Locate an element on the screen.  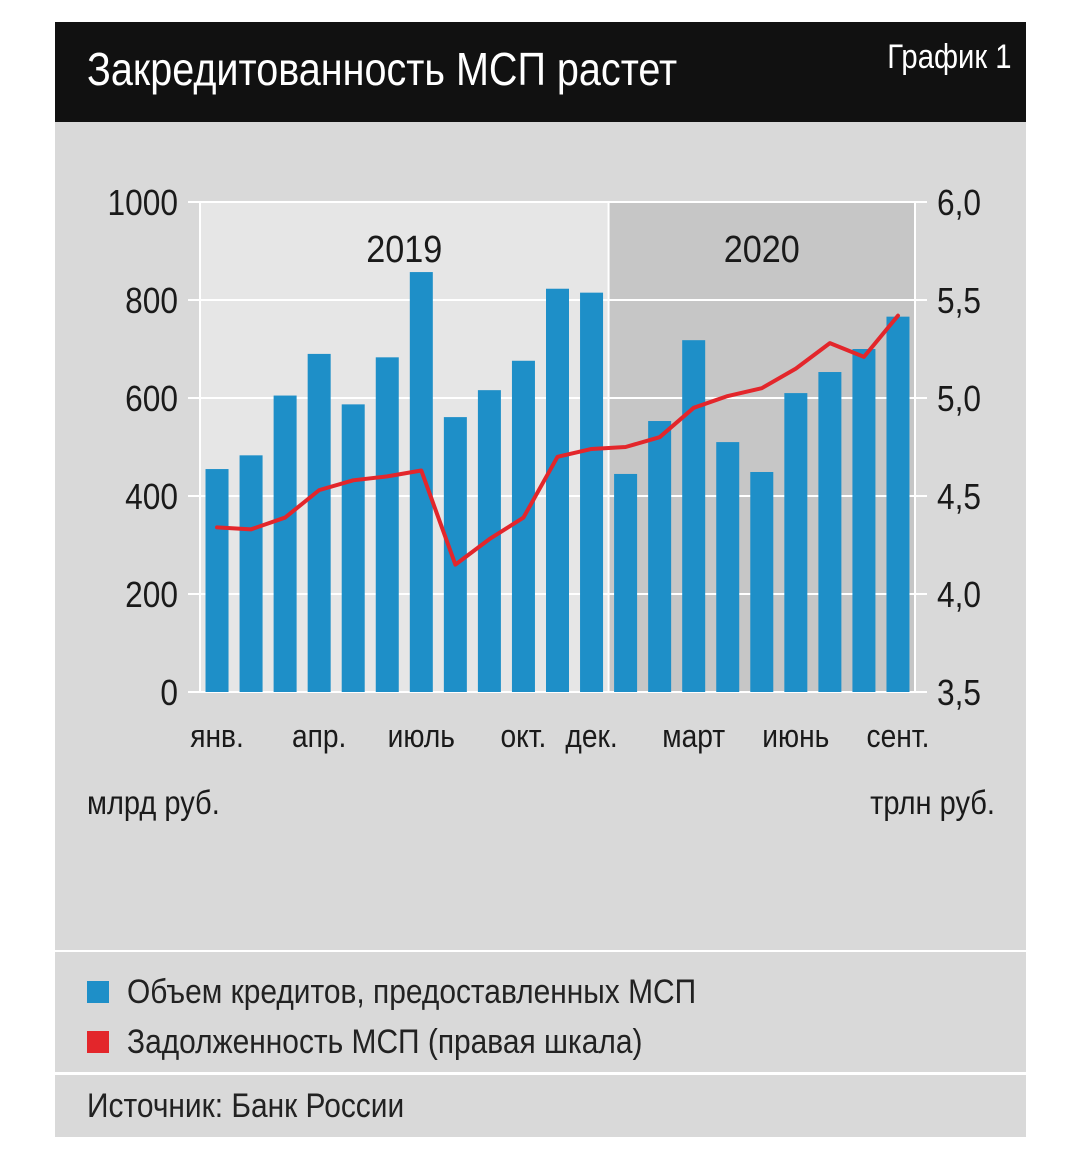
y-left-tick-label: 800 is located at coordinates (151, 301).